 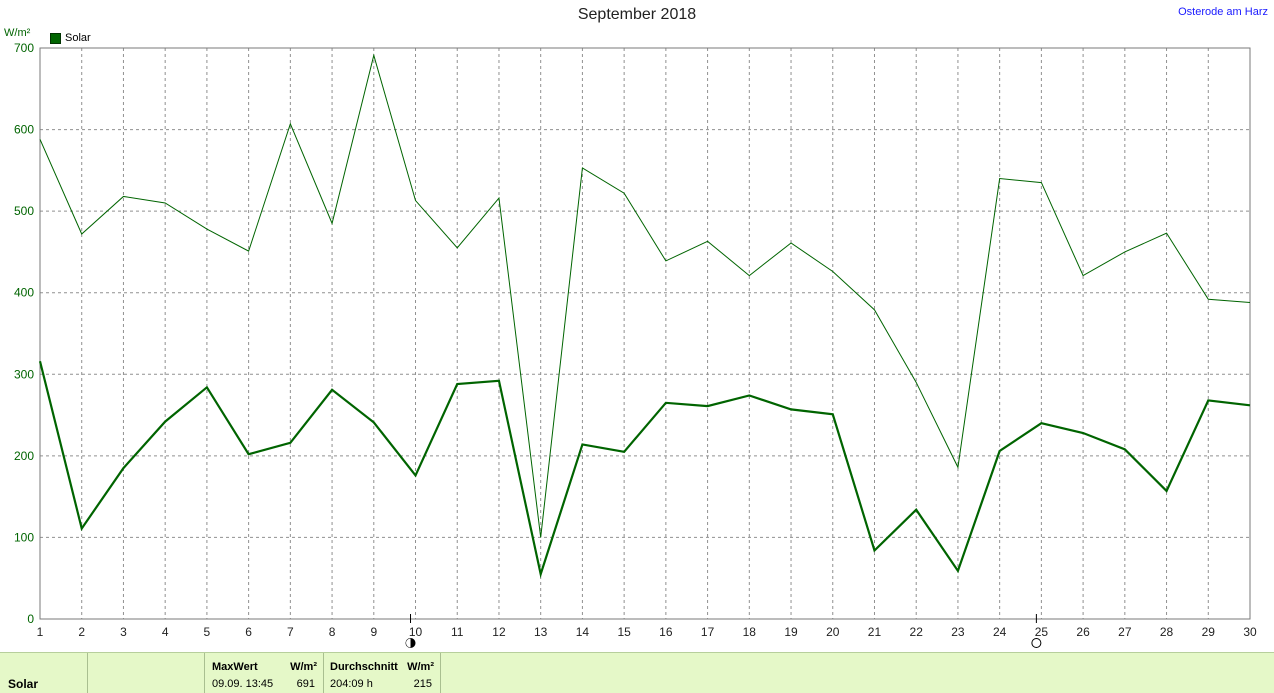 I want to click on max-cell: MaxWert W/m² 09.09. 13:45 691, so click(x=264, y=673).